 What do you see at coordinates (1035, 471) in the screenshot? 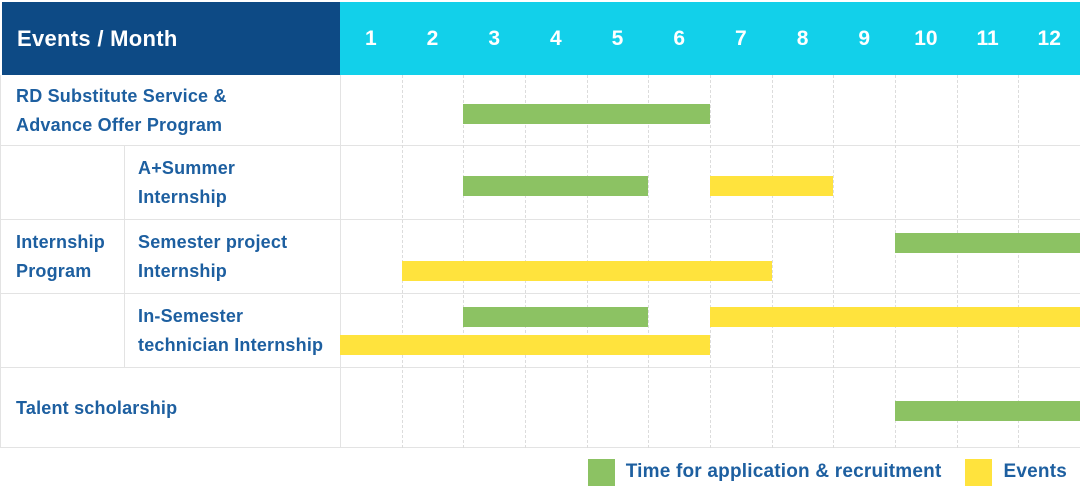
I see `legend-label-events: Events` at bounding box center [1035, 471].